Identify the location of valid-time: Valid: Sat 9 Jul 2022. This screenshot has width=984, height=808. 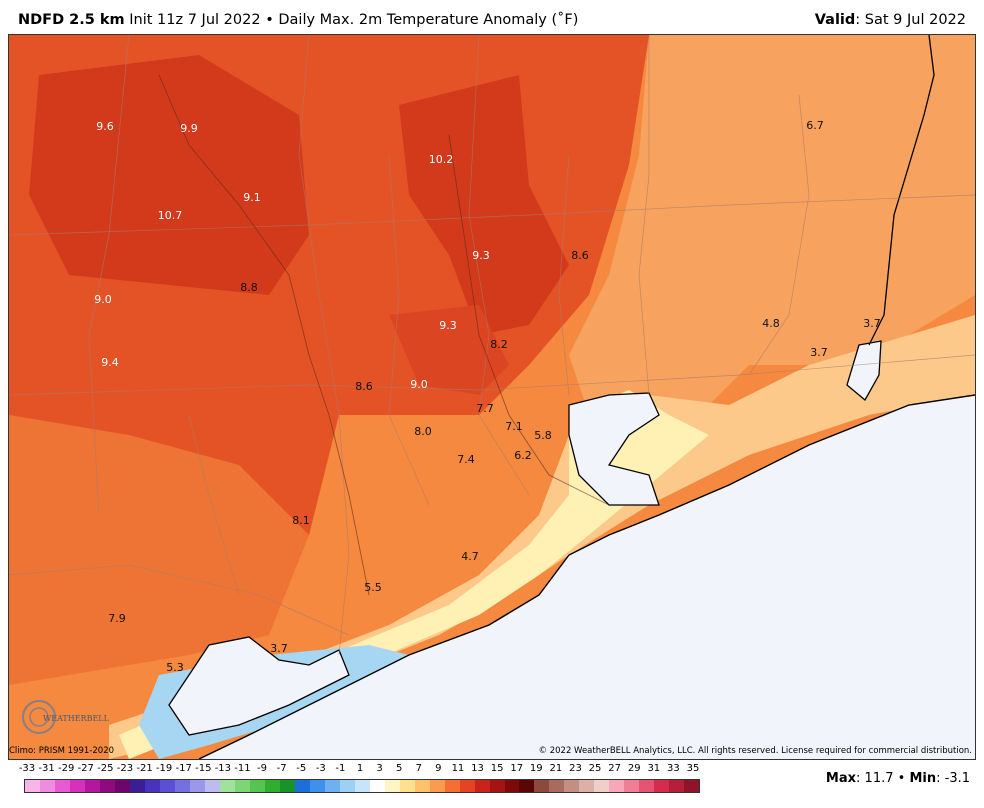
(890, 20).